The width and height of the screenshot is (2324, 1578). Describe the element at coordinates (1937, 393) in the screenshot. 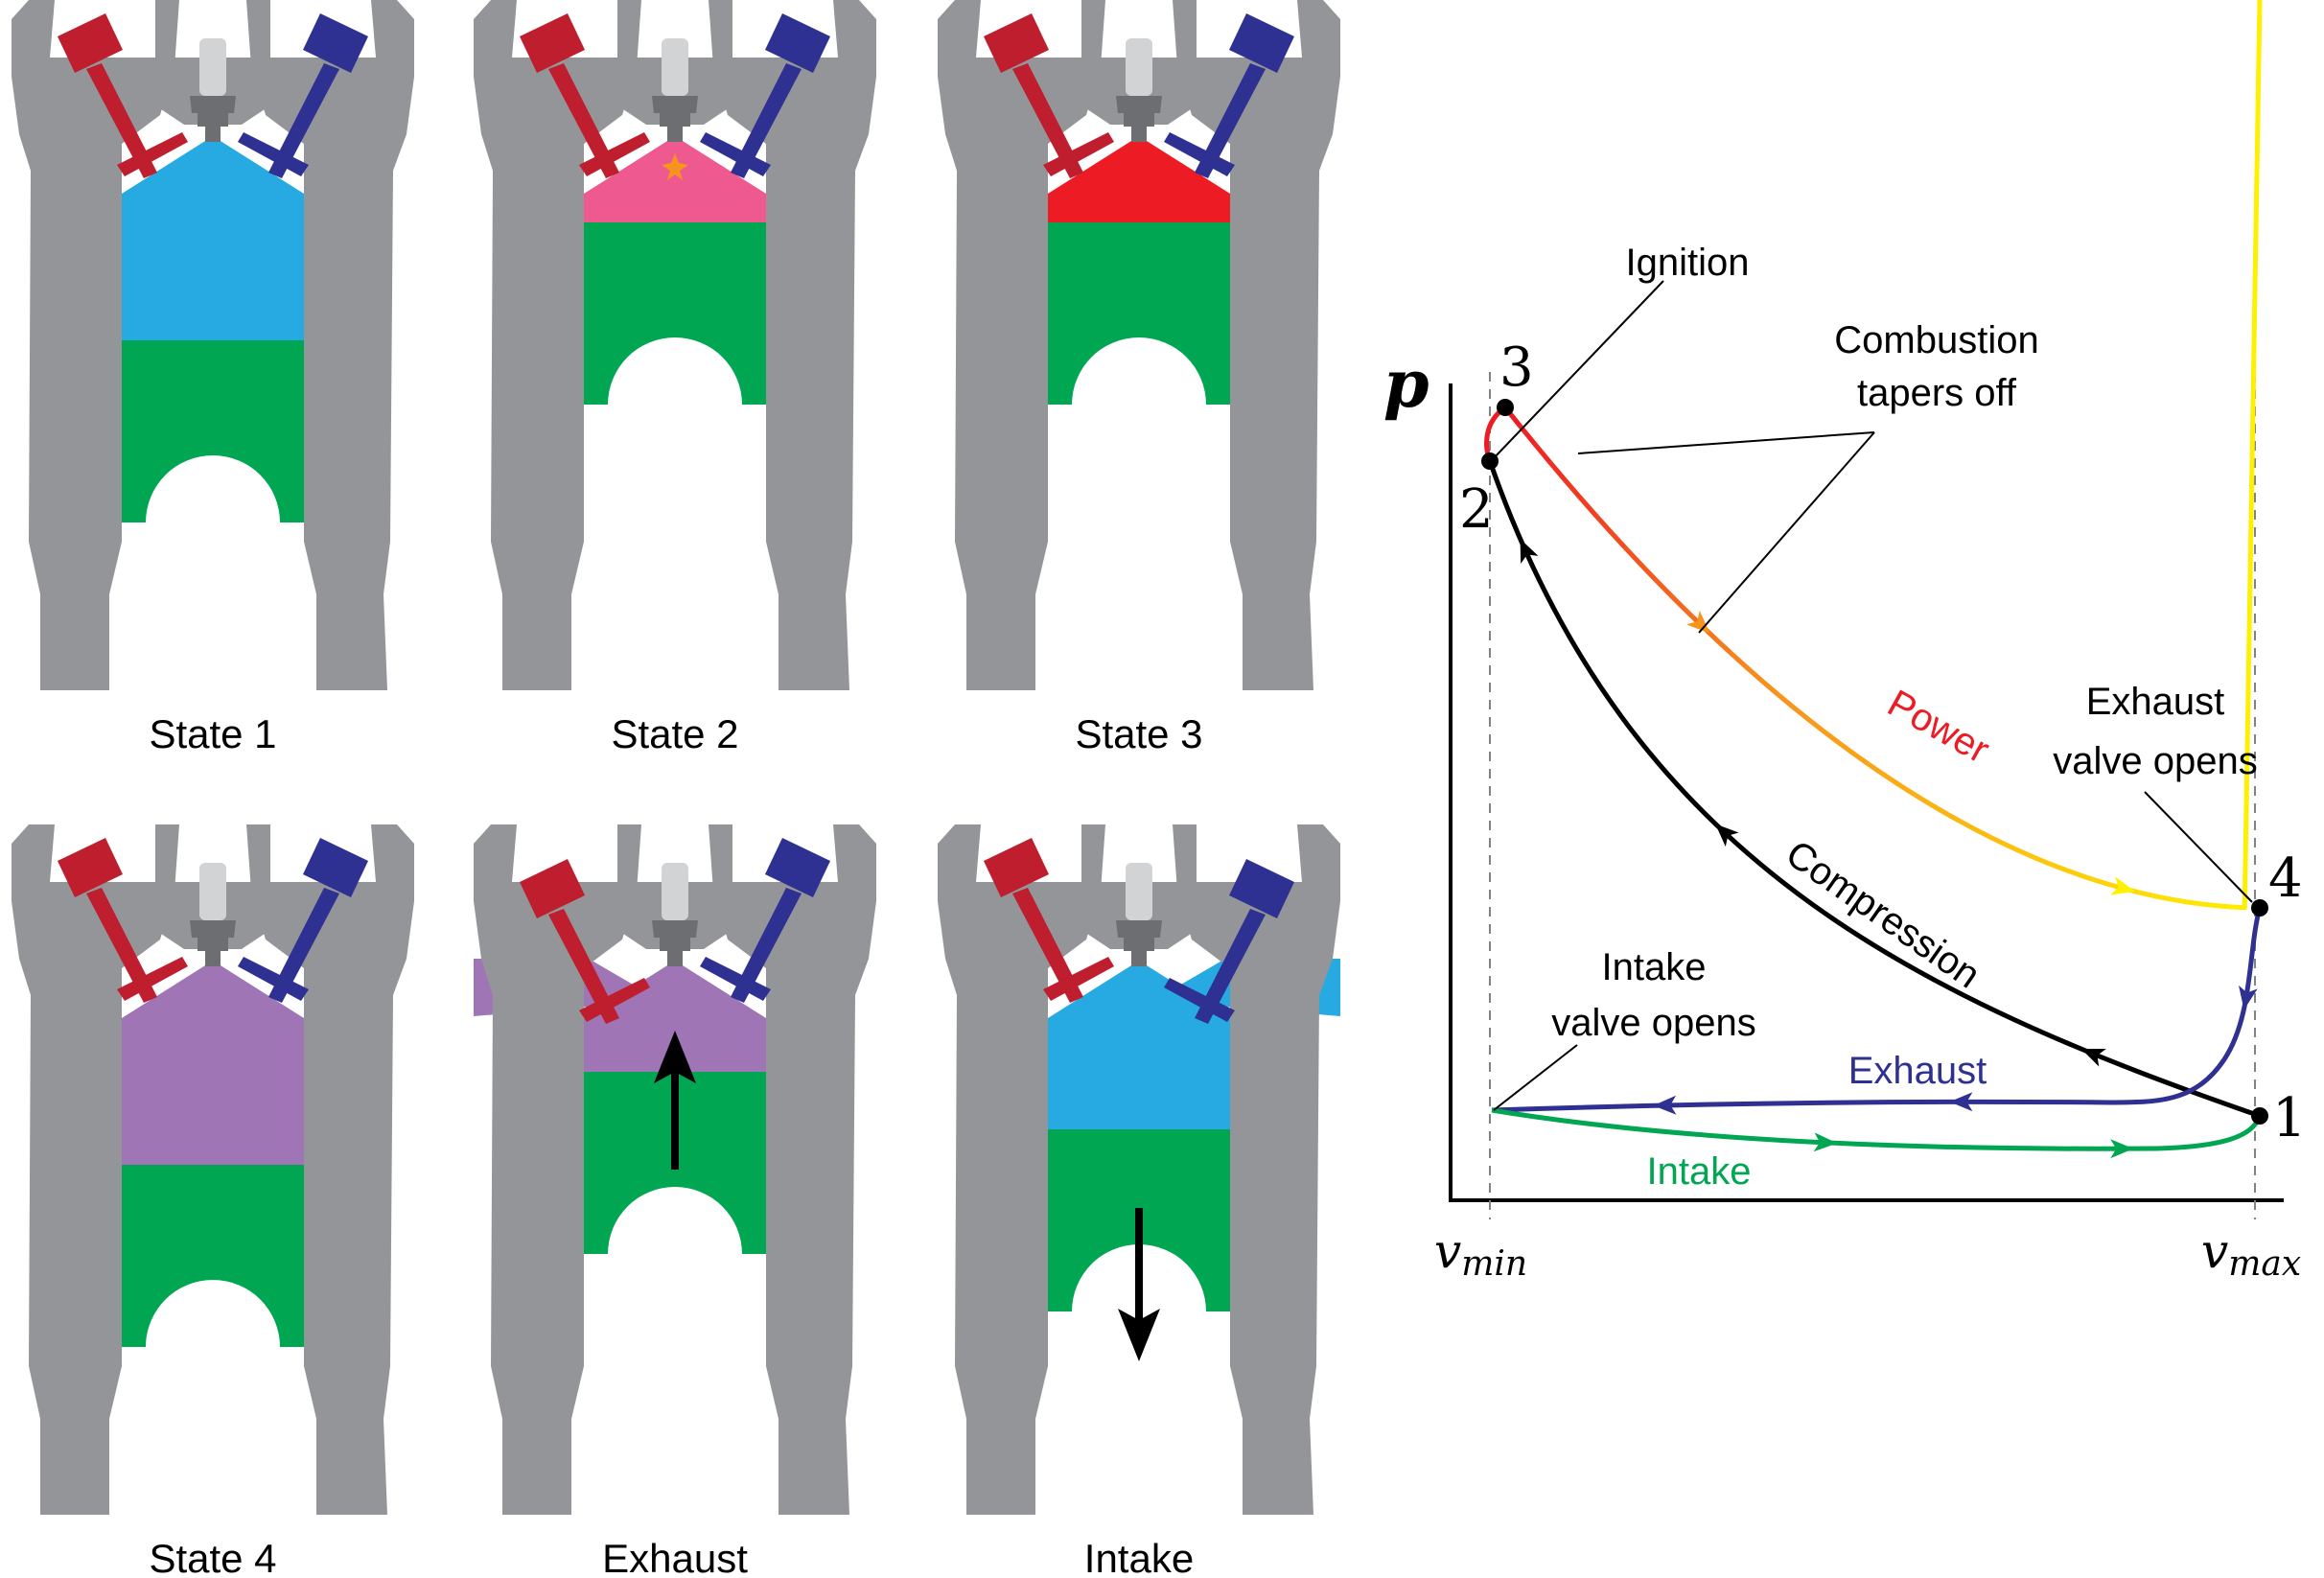

I see `combustion-annotation-line2: tapers off` at that location.